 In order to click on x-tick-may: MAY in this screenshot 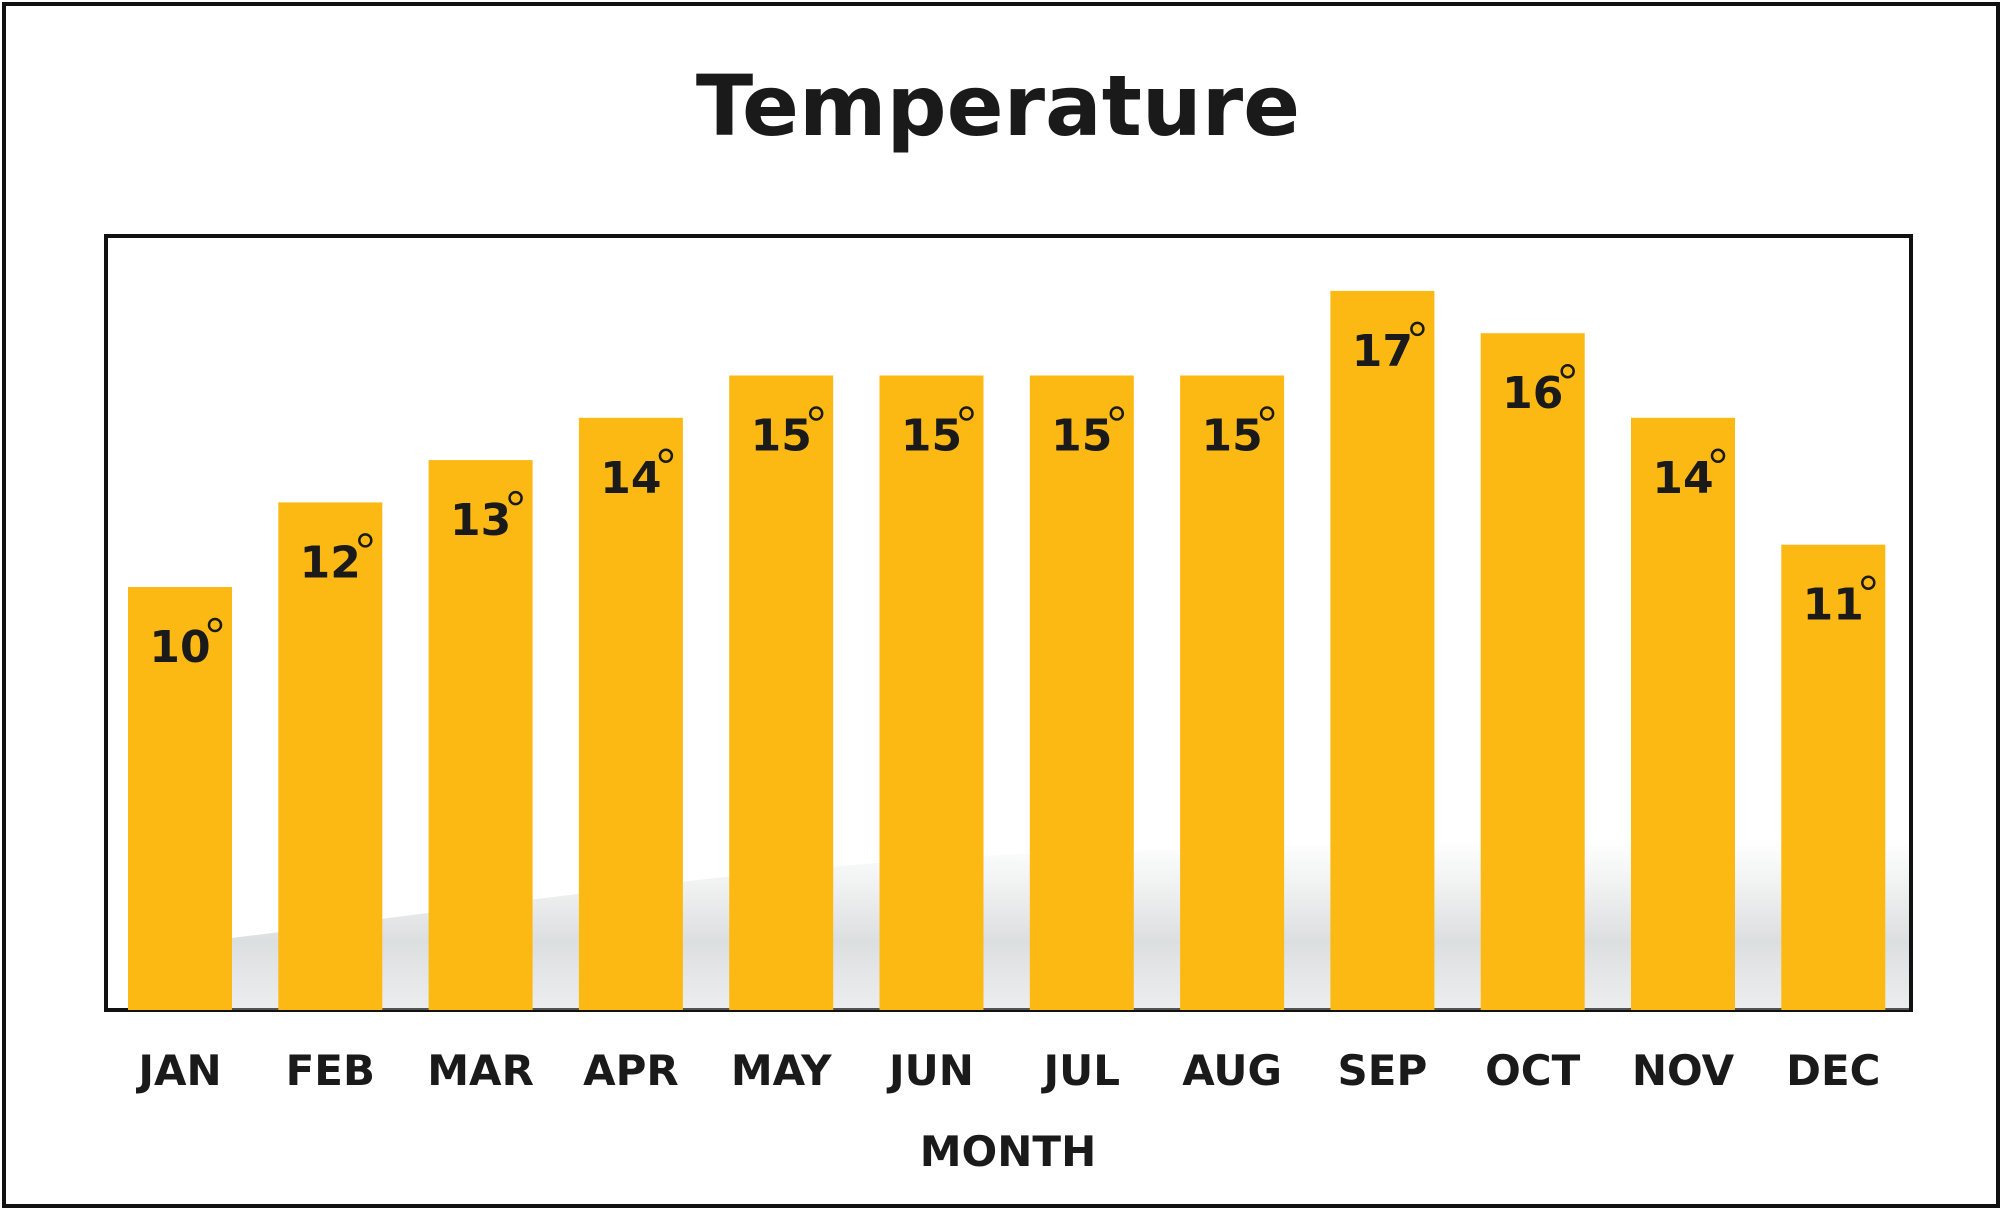, I will do `click(781, 1070)`.